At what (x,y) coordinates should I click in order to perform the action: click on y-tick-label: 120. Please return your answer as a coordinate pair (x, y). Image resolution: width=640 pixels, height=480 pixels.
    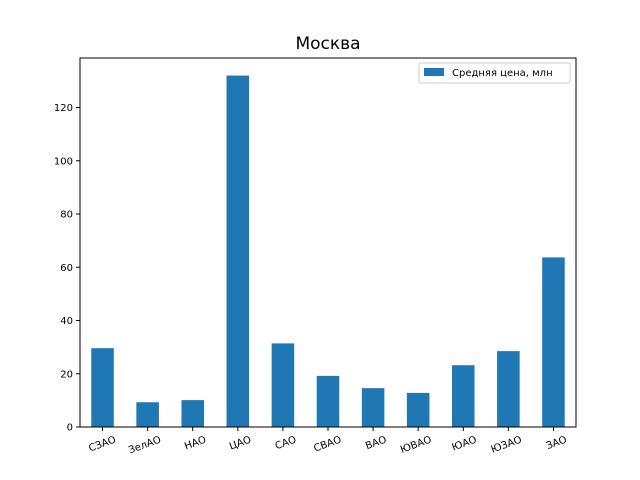
    Looking at the image, I should click on (63, 108).